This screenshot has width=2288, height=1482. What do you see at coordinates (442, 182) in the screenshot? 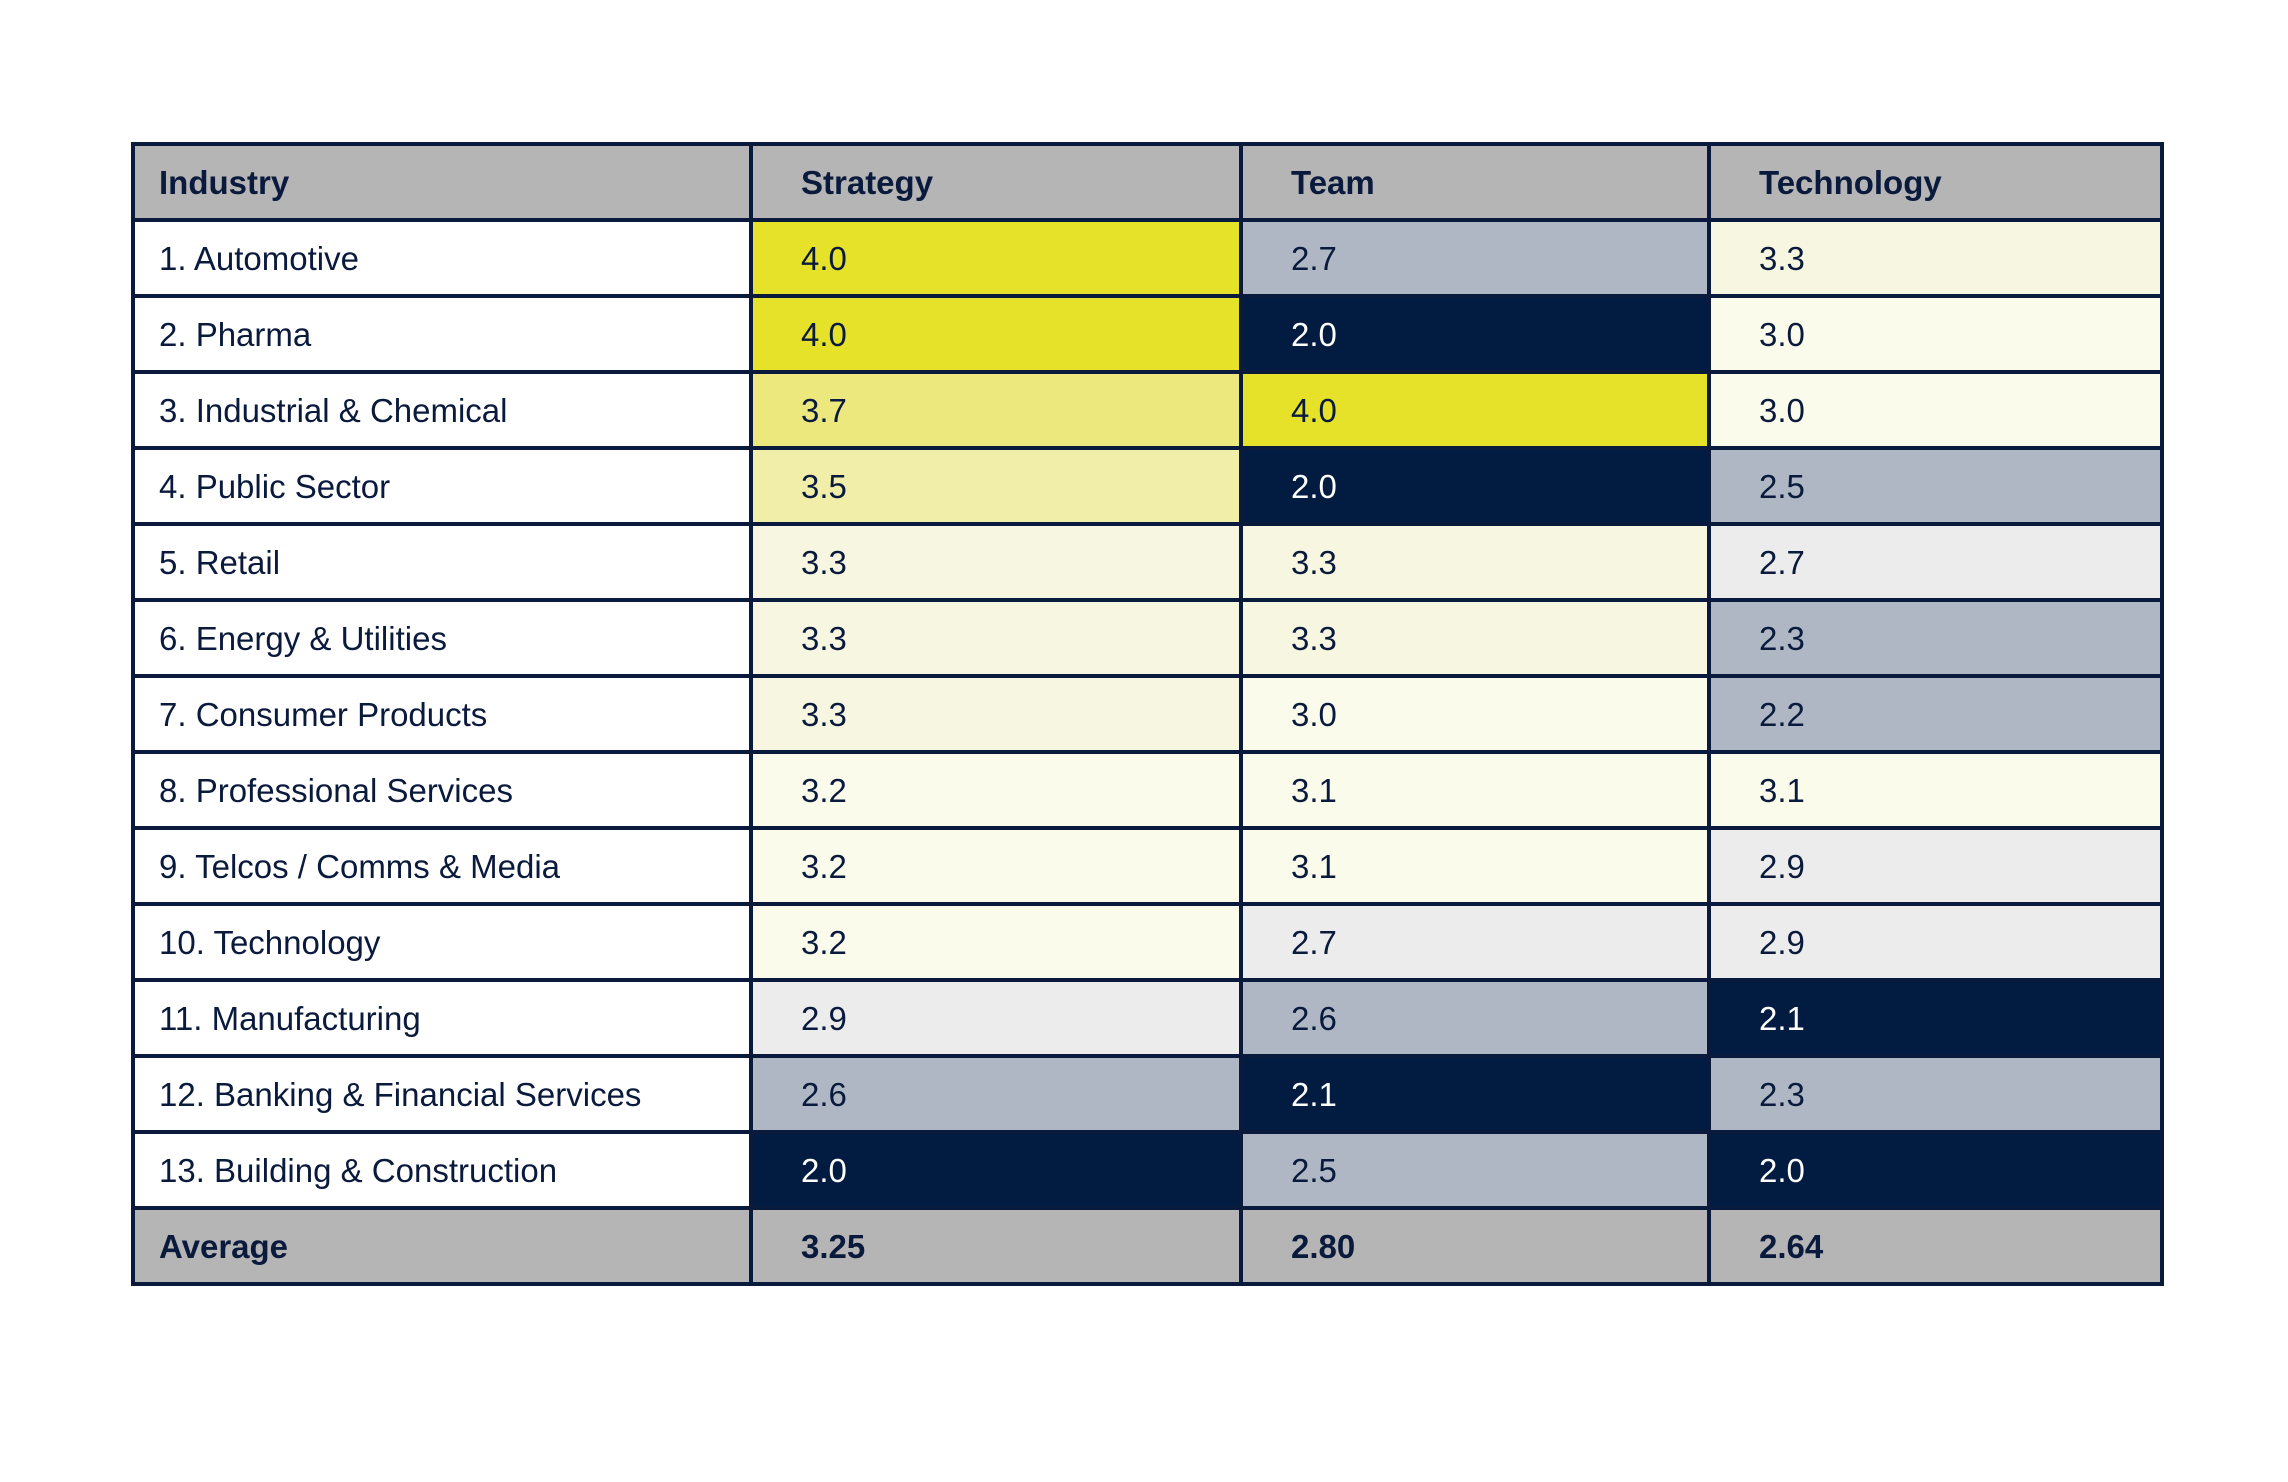
I see `header-industry: Industry` at bounding box center [442, 182].